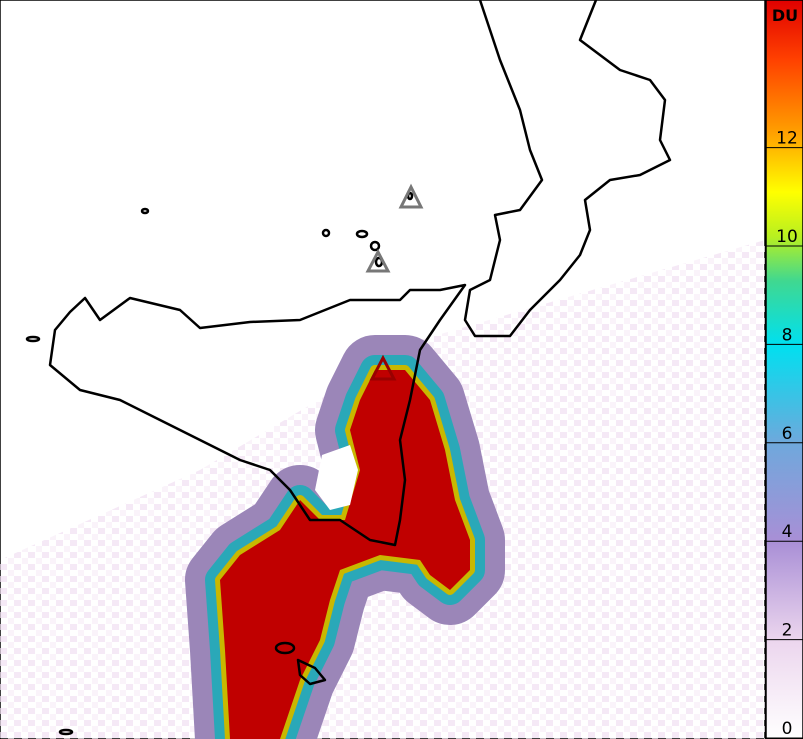  What do you see at coordinates (787, 237) in the screenshot?
I see `tick-label: 10` at bounding box center [787, 237].